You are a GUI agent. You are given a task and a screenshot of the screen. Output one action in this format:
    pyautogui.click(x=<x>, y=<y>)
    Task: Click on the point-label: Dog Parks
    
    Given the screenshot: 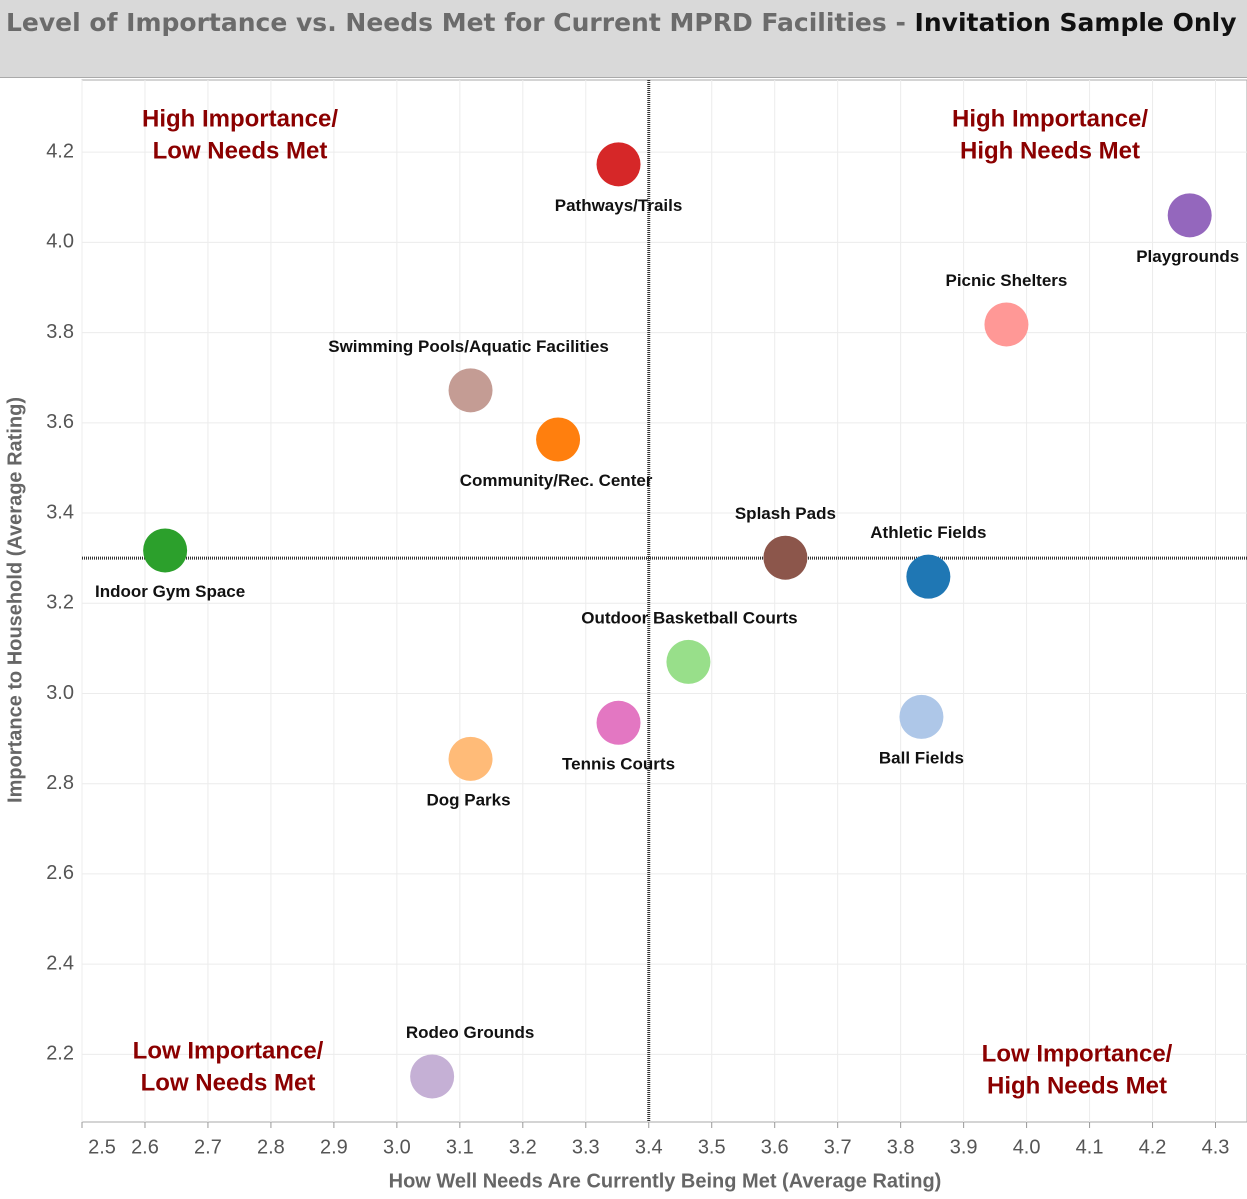 What is the action you would take?
    pyautogui.click(x=468, y=799)
    